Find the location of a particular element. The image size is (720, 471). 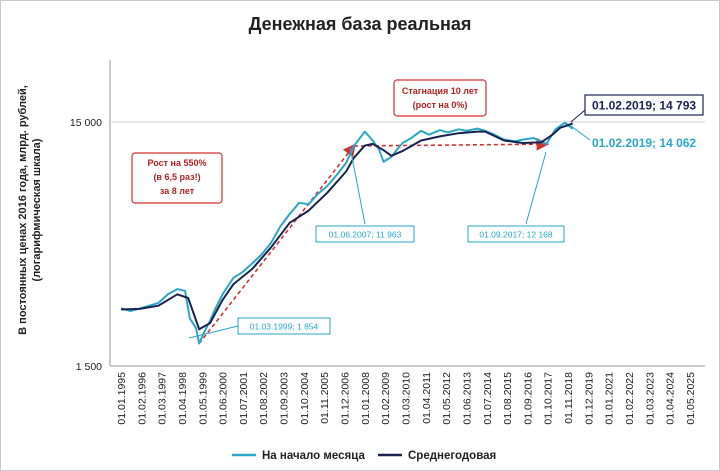

annotation-stagnation: Стагнация 10 лет (рост на 0%) is located at coordinates (440, 98).